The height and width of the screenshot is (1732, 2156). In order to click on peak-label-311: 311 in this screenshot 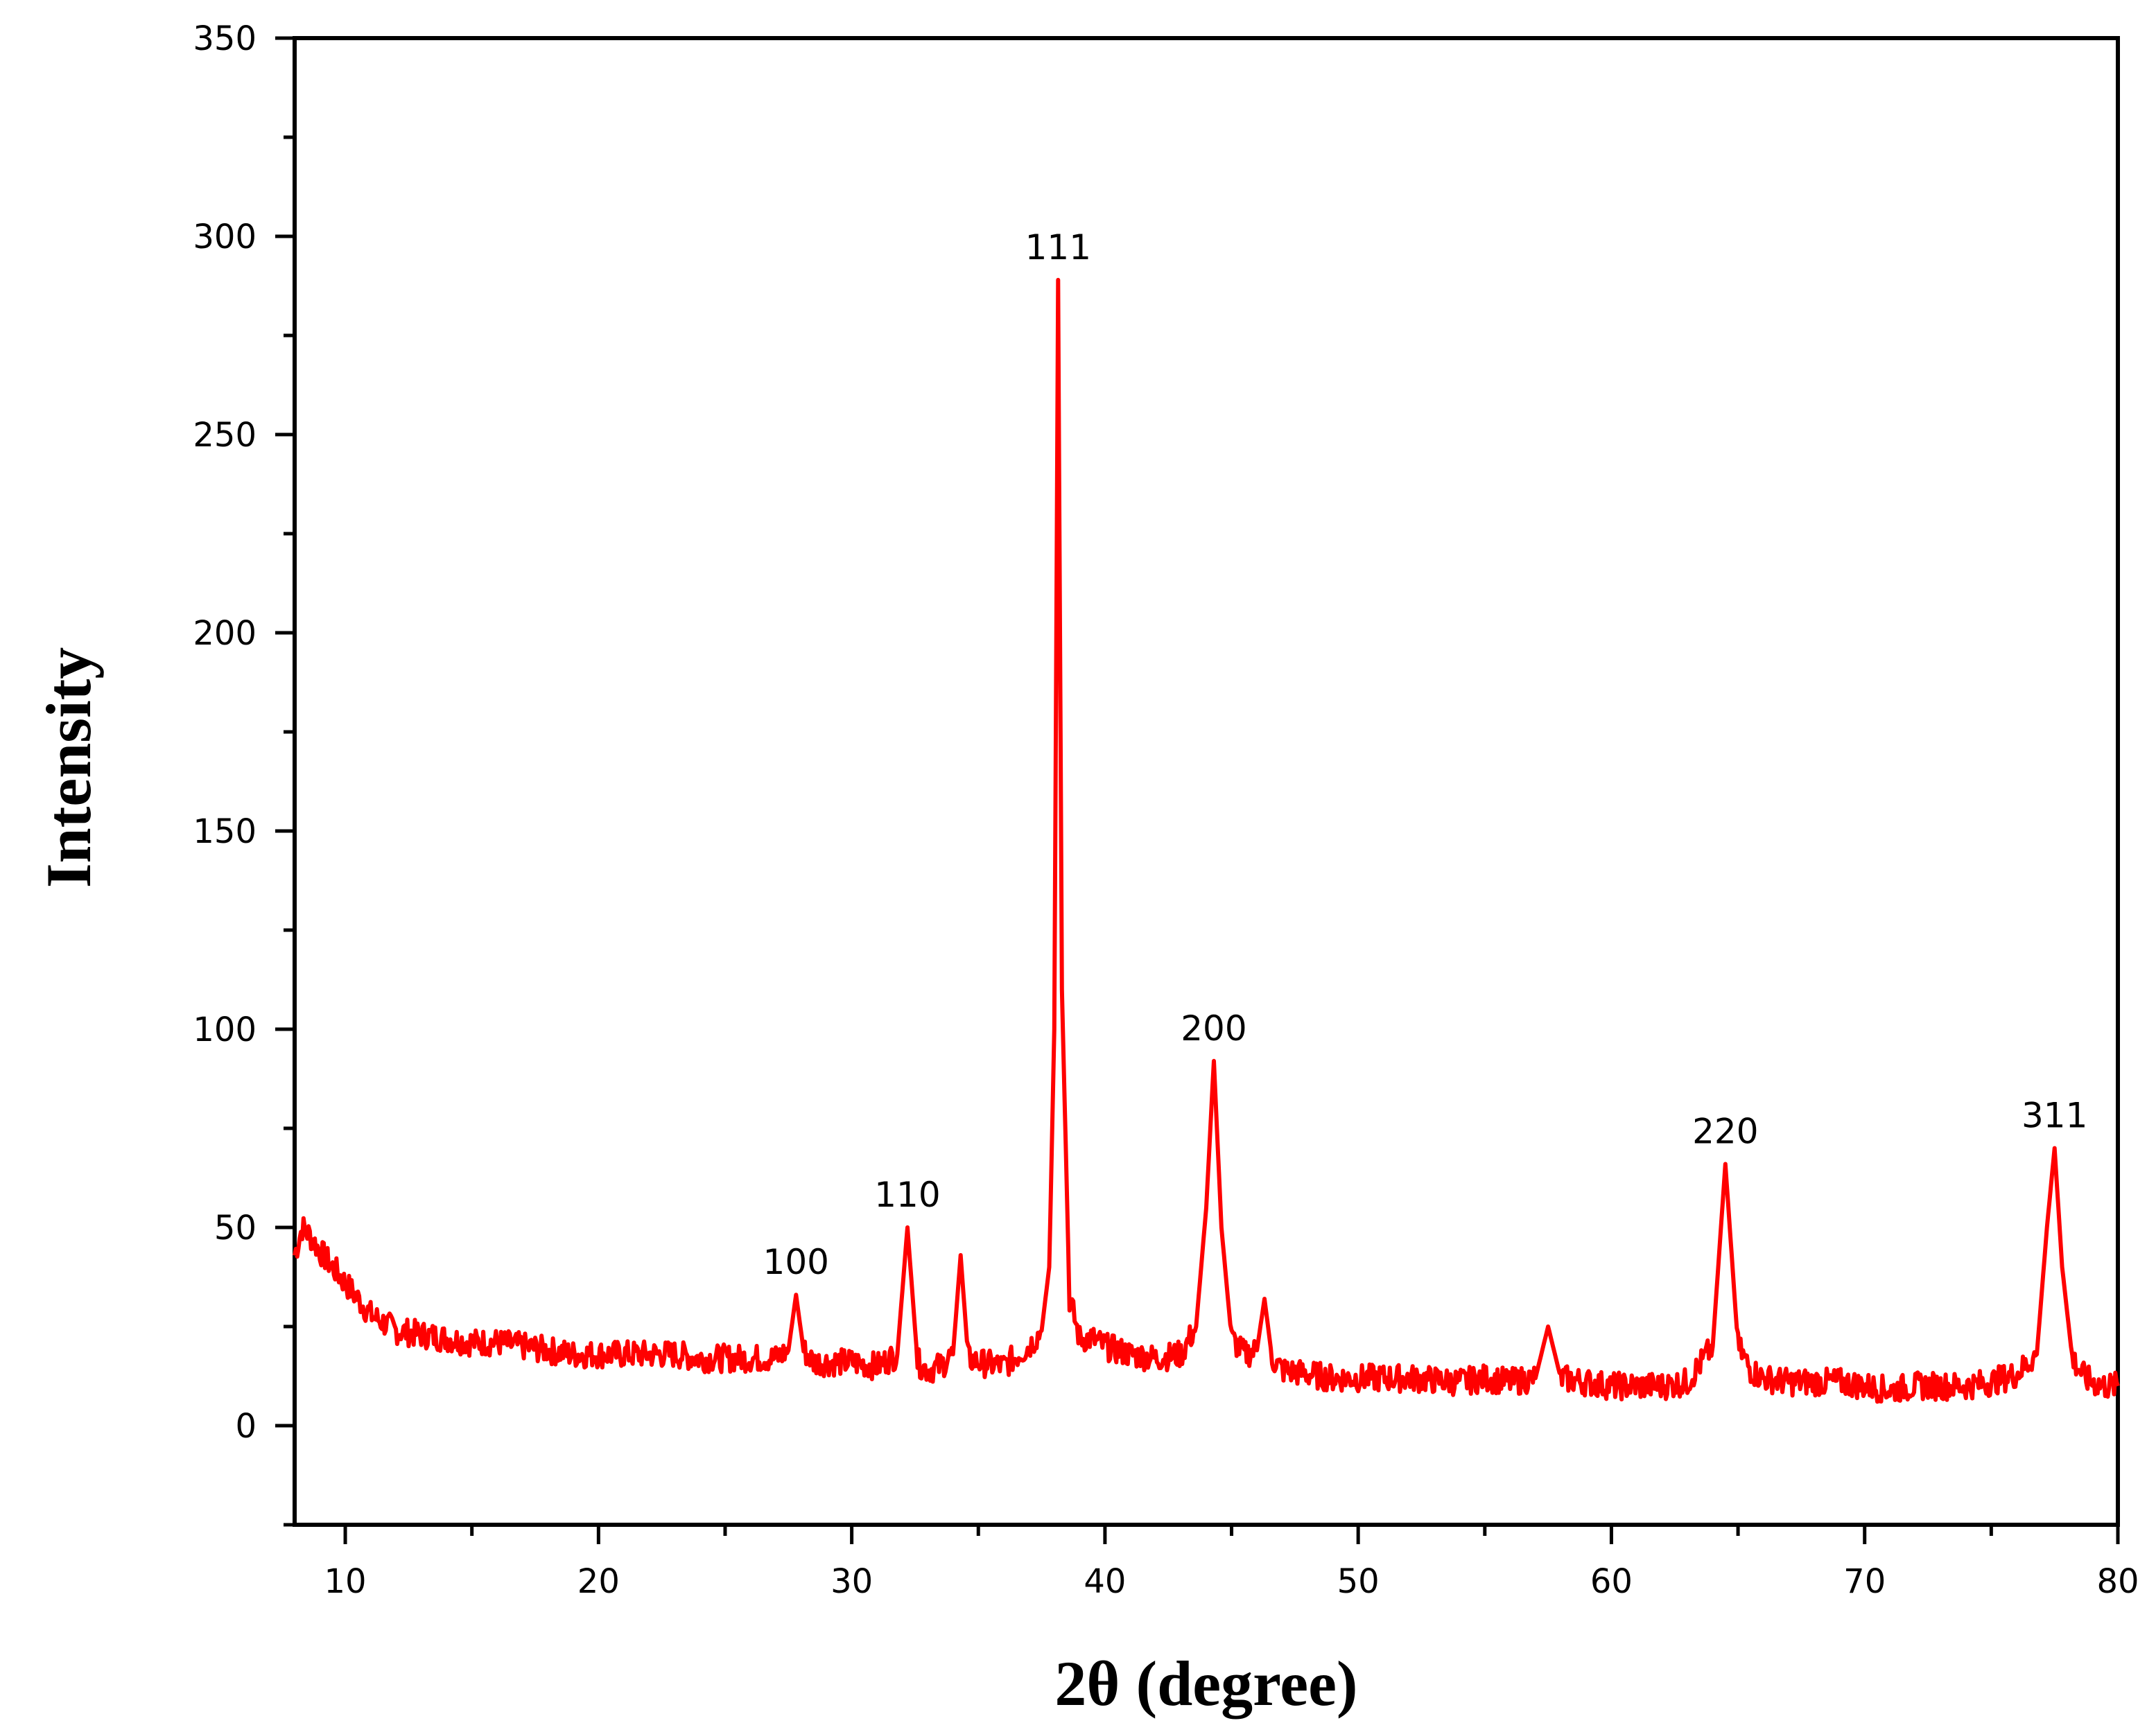, I will do `click(2055, 1116)`.